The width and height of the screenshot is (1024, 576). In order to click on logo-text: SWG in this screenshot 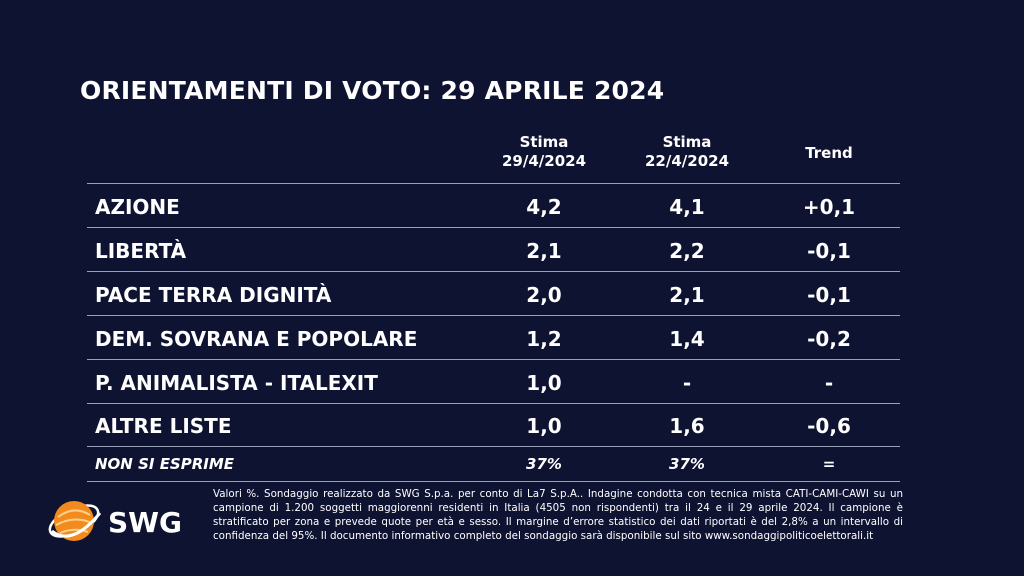, I will do `click(145, 522)`.